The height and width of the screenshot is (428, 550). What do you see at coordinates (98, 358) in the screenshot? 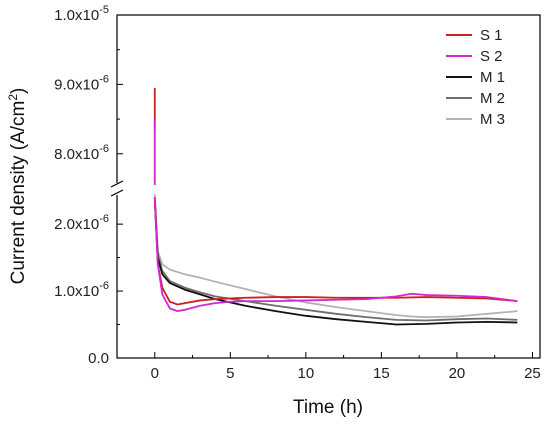
I see `y-tick-label: 0.0` at bounding box center [98, 358].